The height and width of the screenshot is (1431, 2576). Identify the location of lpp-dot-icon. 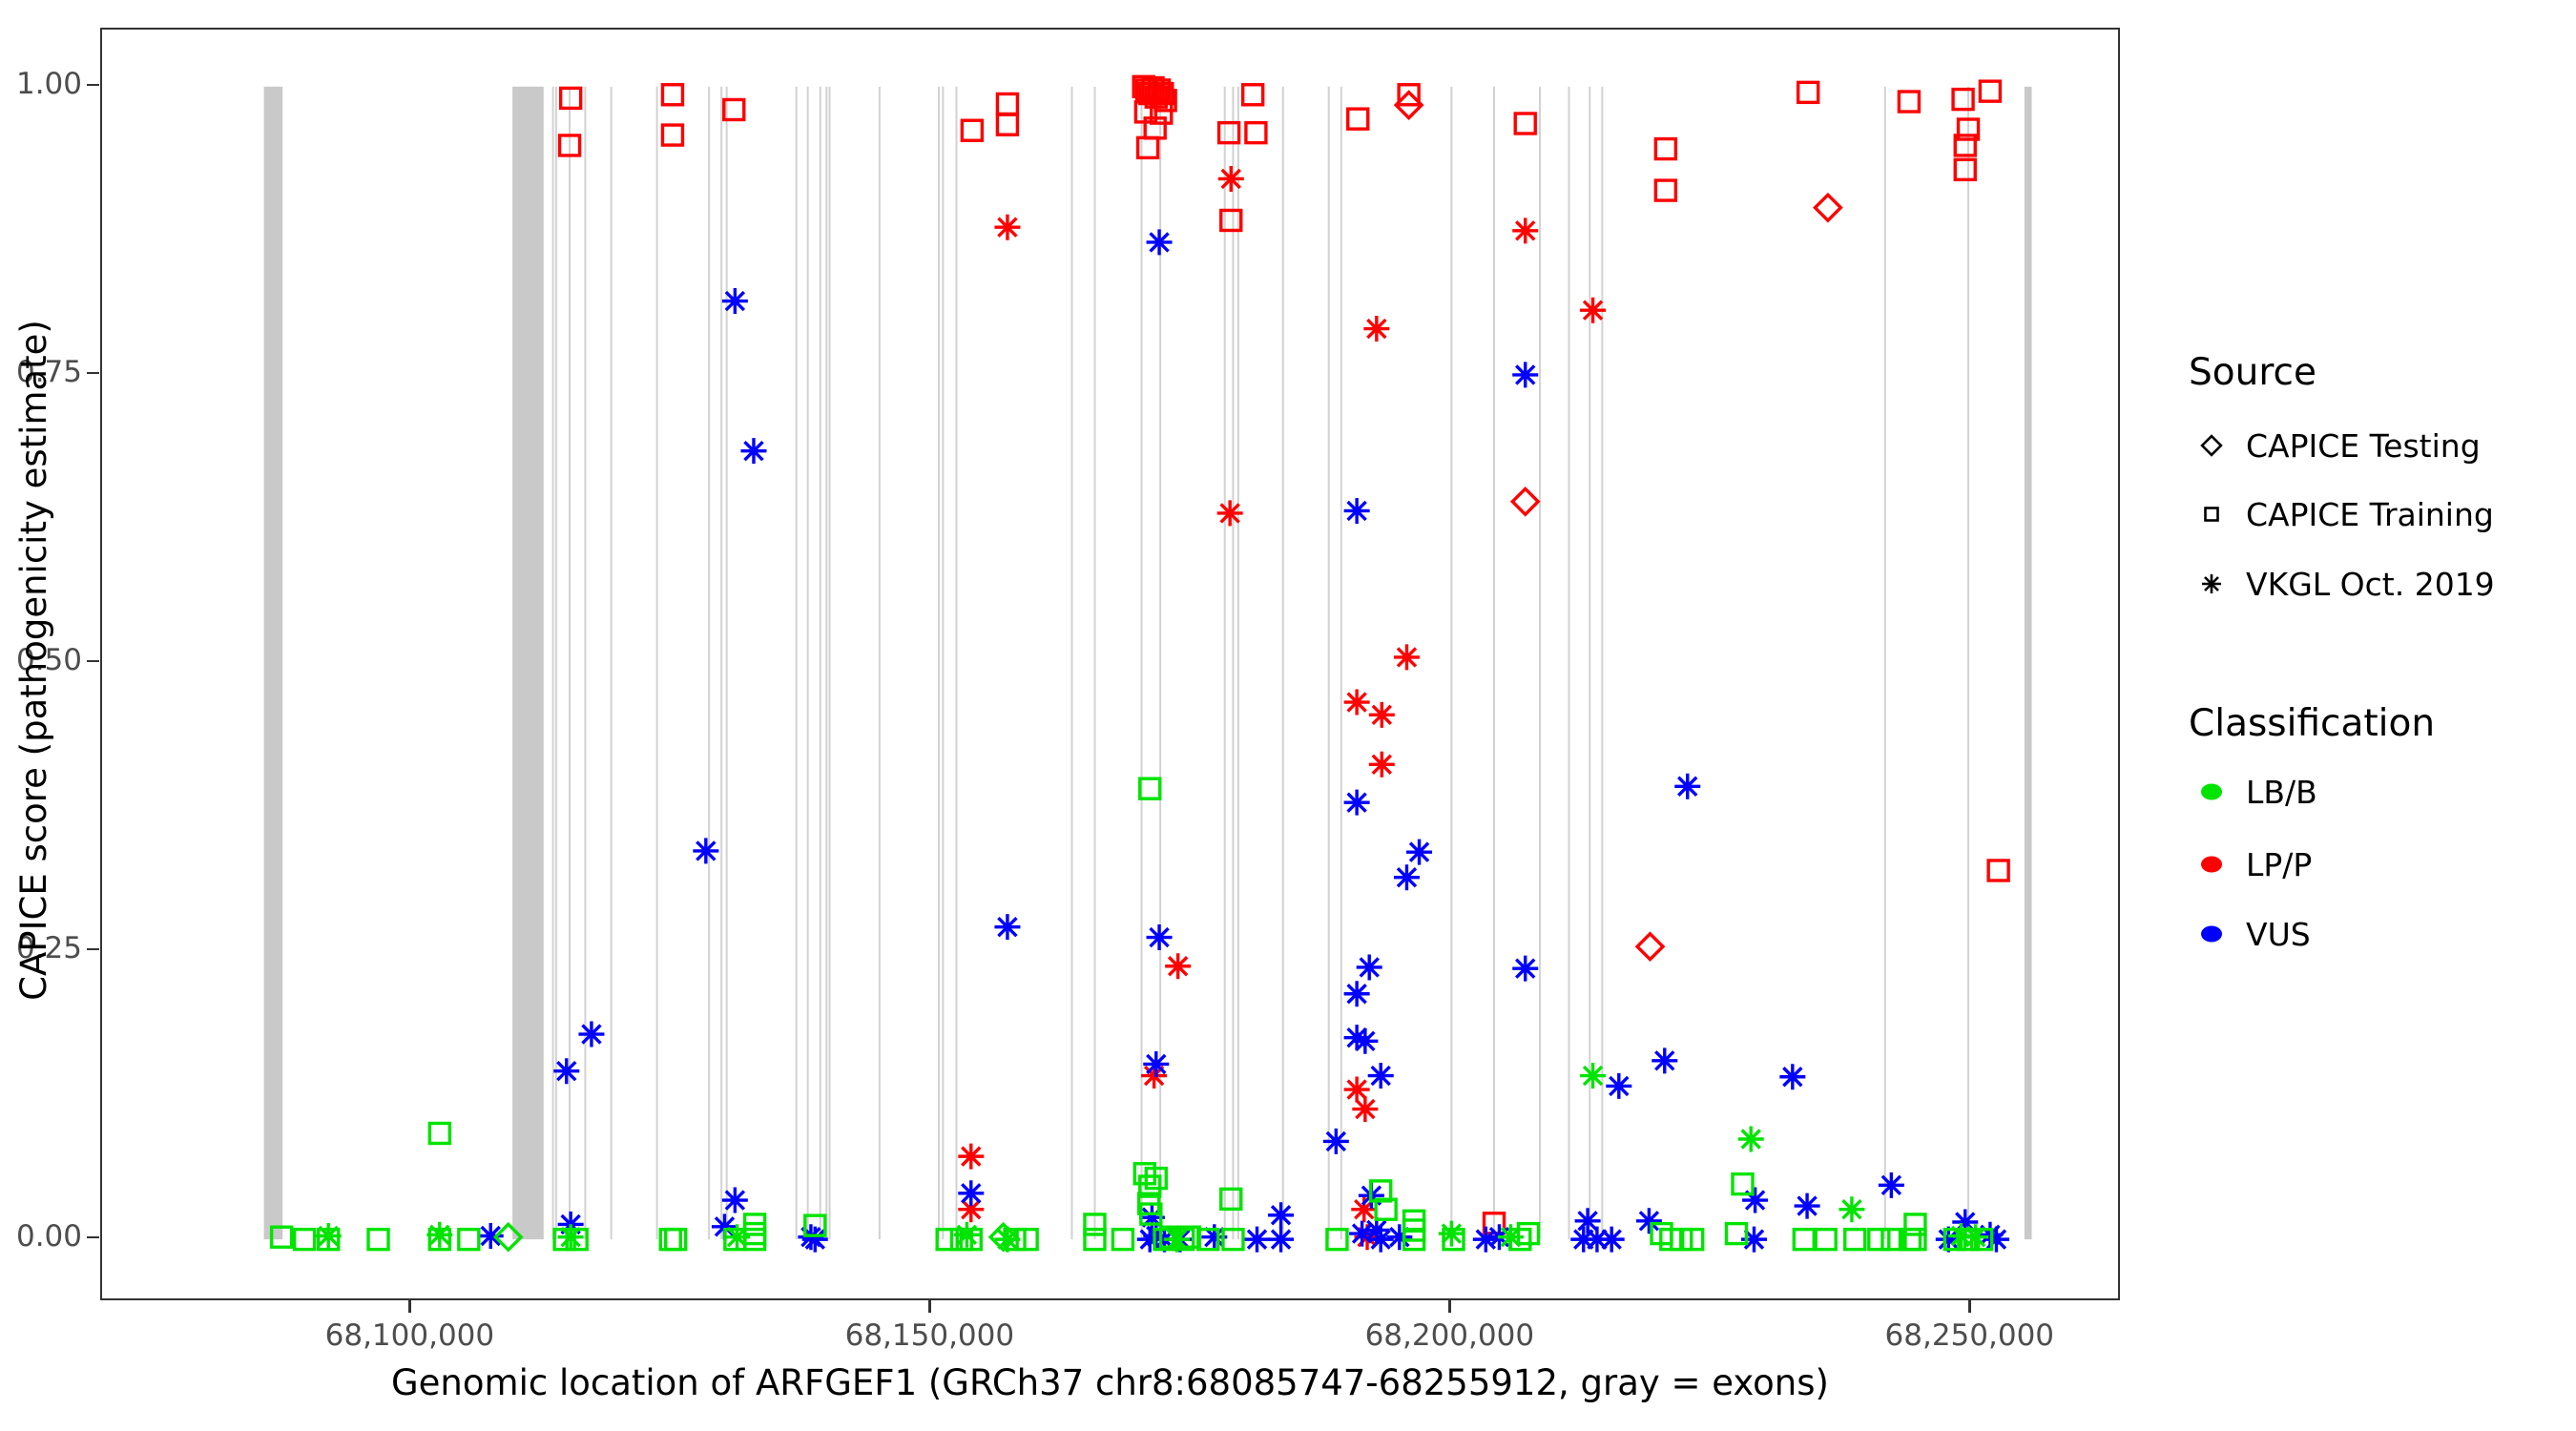
(2211, 864).